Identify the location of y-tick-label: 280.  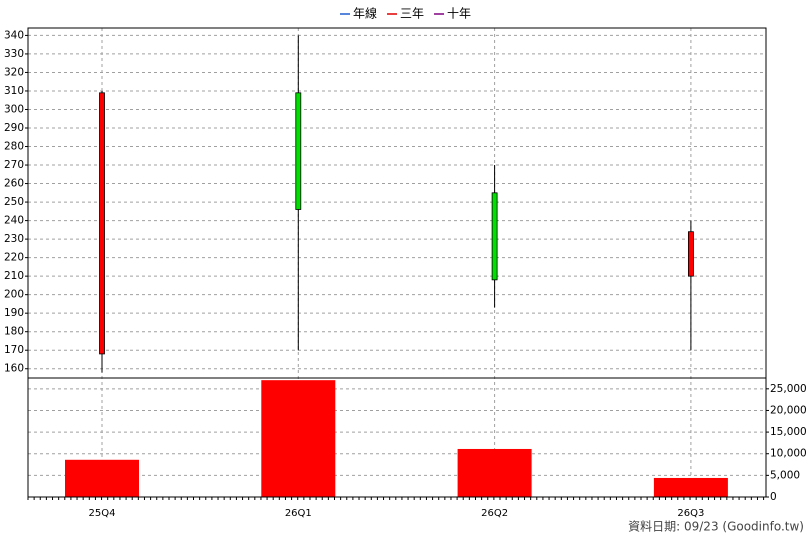
(14, 147).